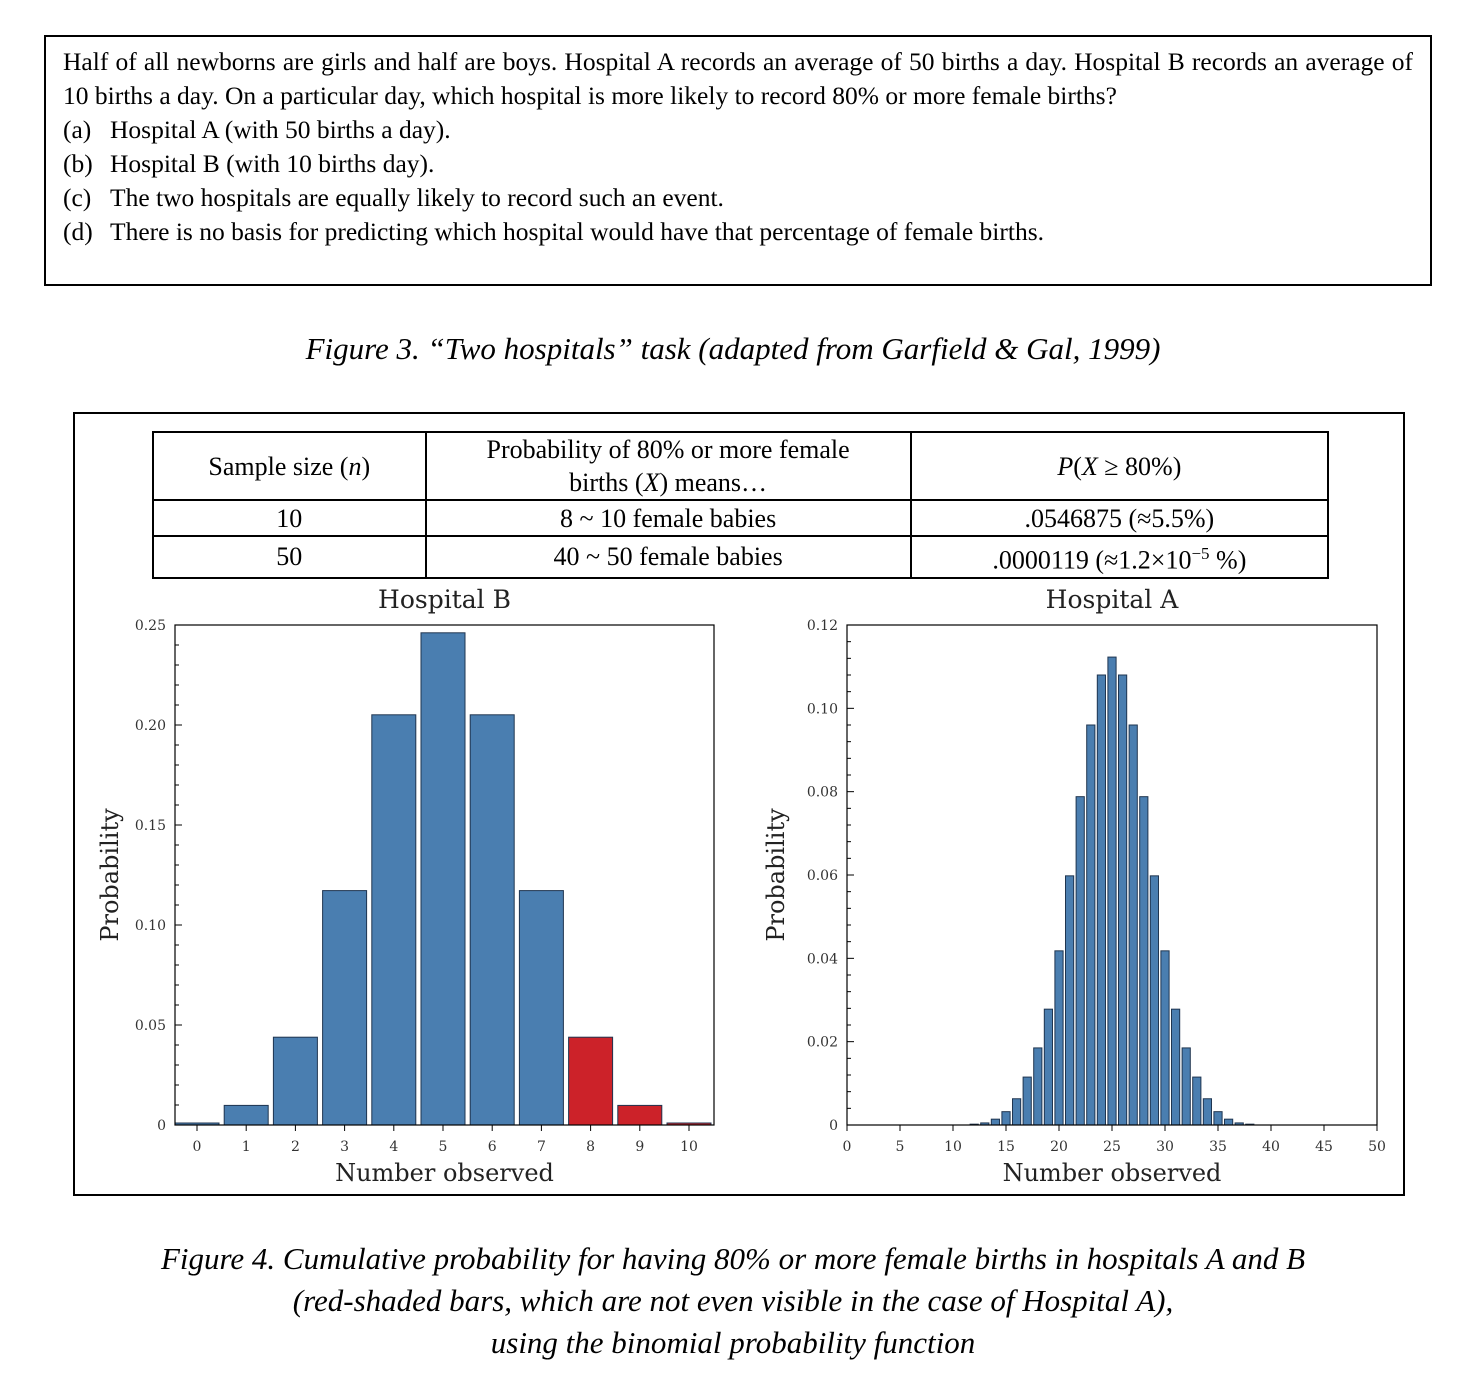 Image resolution: width=1466 pixels, height=1384 pixels. I want to click on x-tick-label: 5, so click(443, 1147).